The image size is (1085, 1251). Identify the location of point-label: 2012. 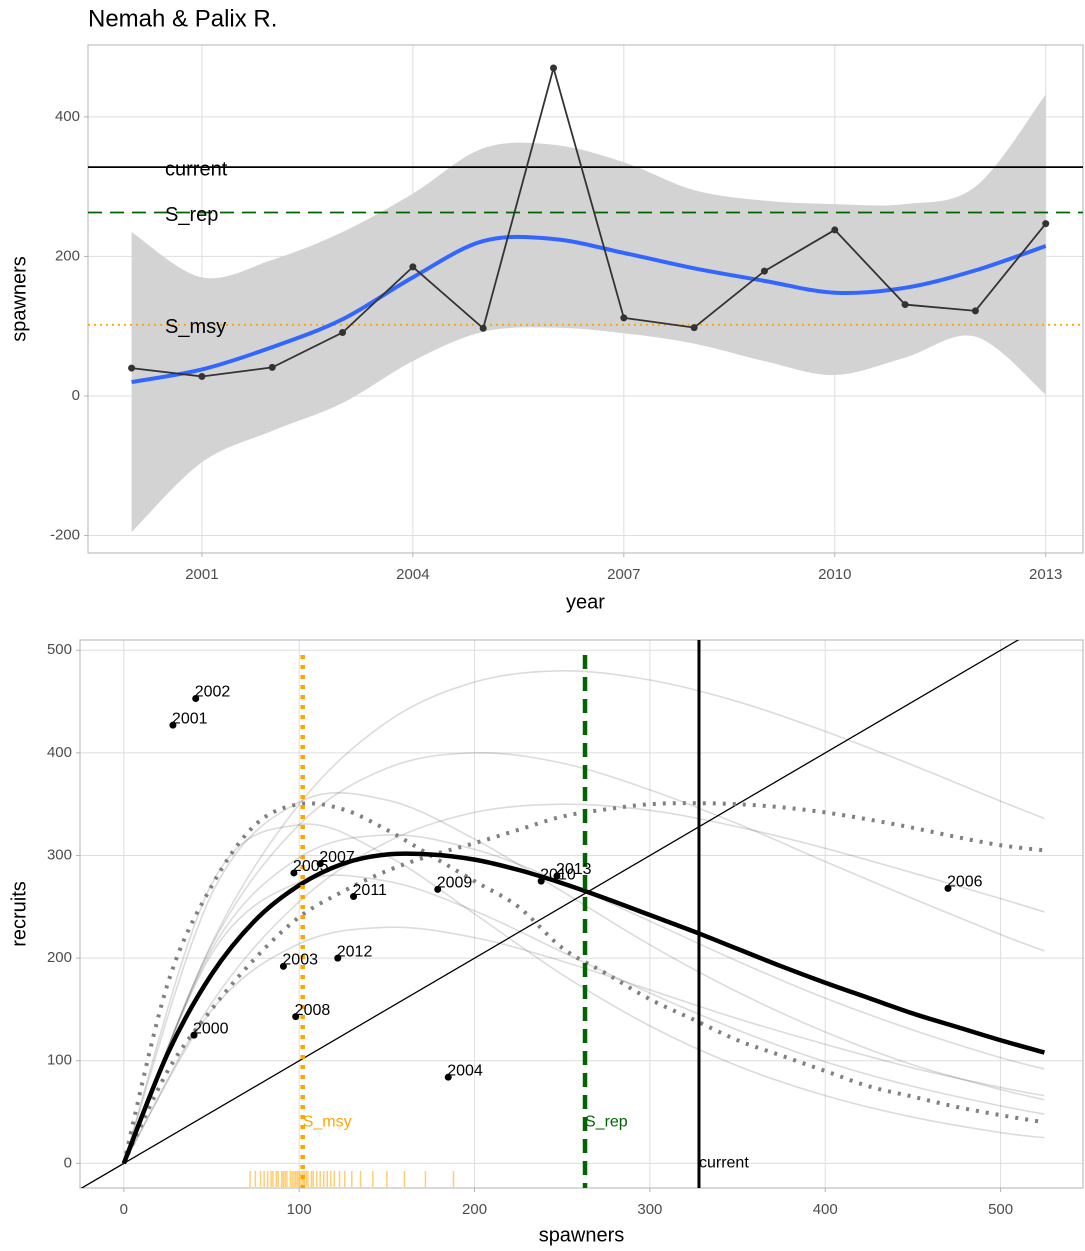
(355, 951).